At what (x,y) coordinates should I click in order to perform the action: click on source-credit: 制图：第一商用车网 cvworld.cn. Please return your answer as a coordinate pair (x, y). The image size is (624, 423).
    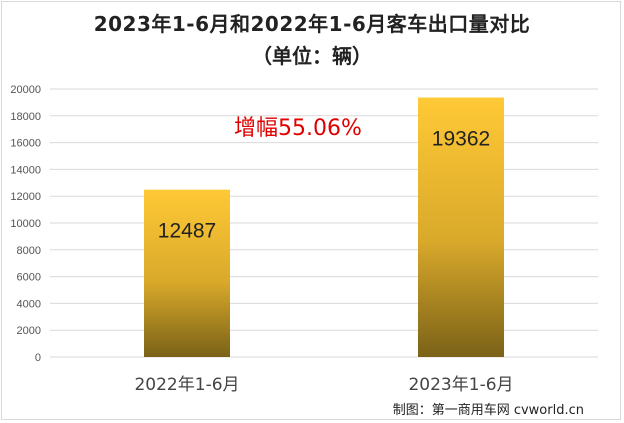
    Looking at the image, I should click on (488, 410).